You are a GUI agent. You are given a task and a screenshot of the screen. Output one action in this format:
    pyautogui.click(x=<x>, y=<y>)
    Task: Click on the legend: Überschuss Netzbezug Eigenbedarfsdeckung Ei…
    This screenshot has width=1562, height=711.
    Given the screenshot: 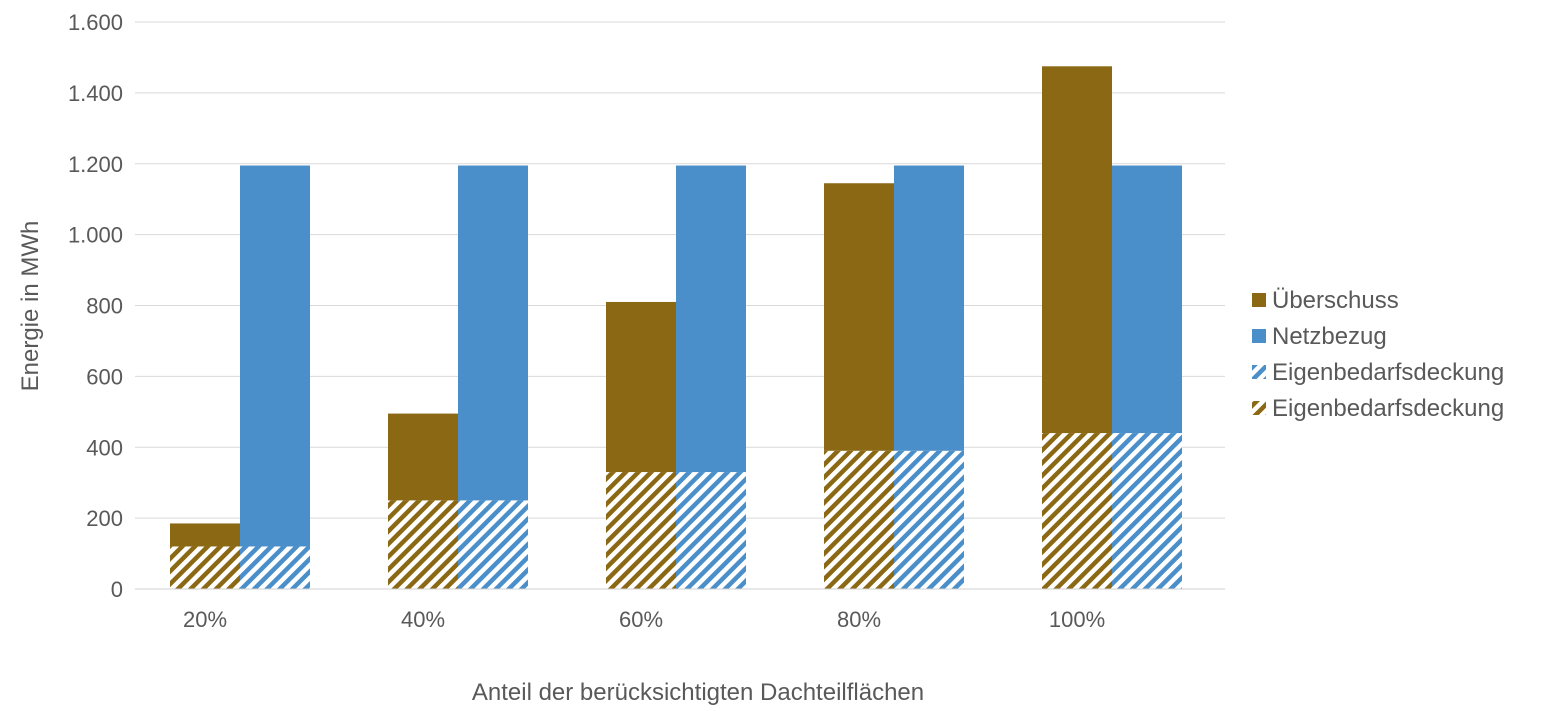 What is the action you would take?
    pyautogui.click(x=1378, y=354)
    